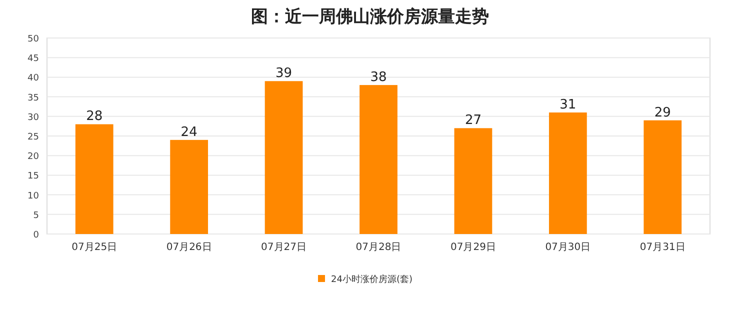 Image resolution: width=740 pixels, height=312 pixels. What do you see at coordinates (662, 112) in the screenshot?
I see `data-label: 29` at bounding box center [662, 112].